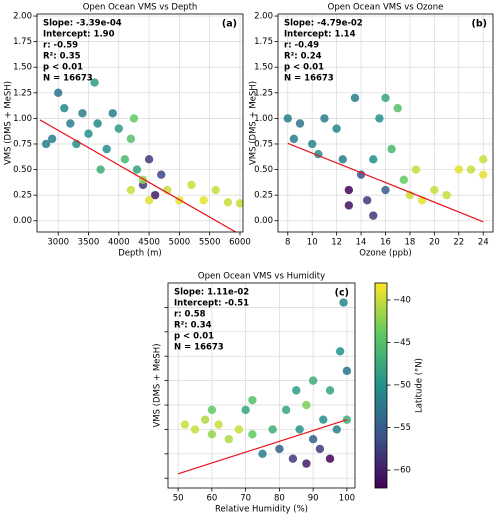 This screenshot has width=500, height=518. I want to click on chart-title: Open Ocean VMS vs Depth, so click(140, 8).